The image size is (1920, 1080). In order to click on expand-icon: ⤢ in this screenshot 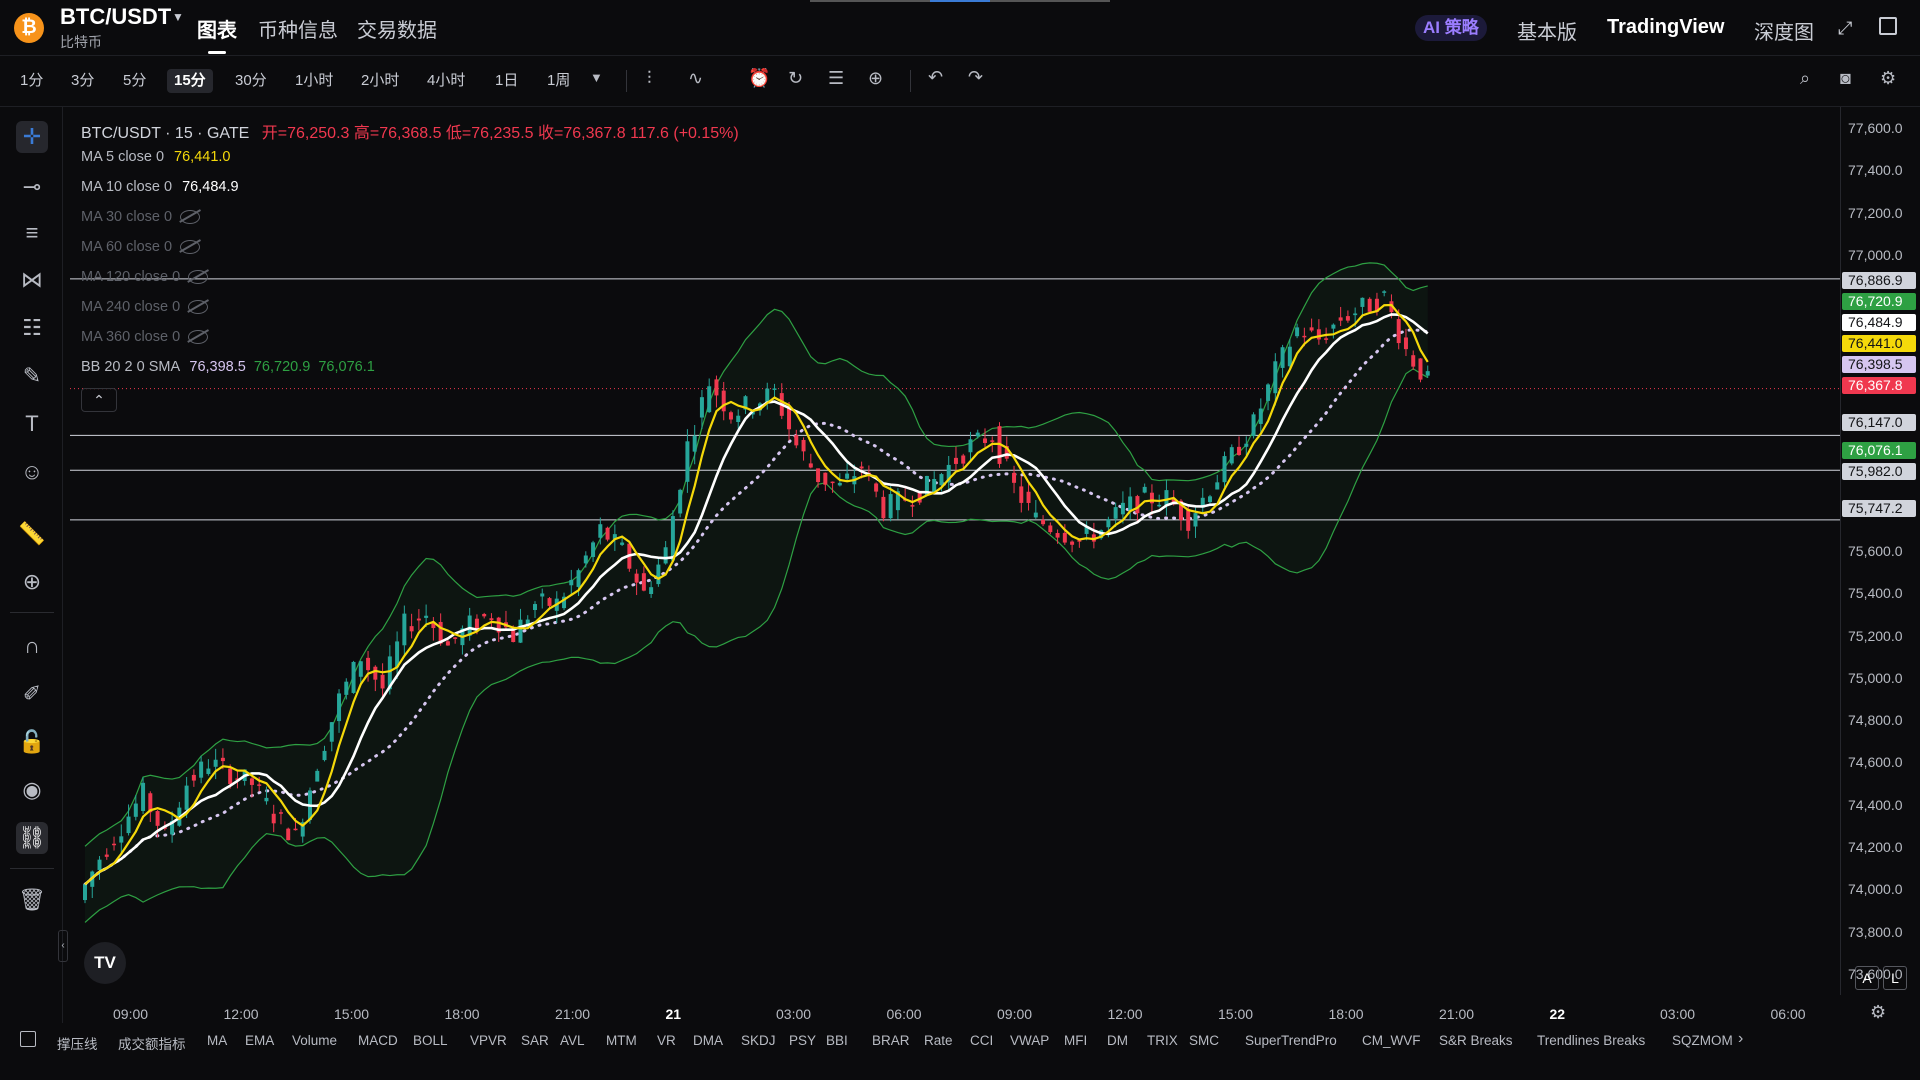, I will do `click(1845, 28)`.